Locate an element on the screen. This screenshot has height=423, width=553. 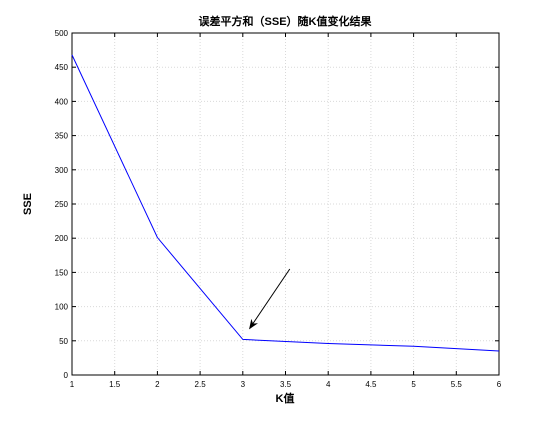
annotation-group is located at coordinates (270, 299).